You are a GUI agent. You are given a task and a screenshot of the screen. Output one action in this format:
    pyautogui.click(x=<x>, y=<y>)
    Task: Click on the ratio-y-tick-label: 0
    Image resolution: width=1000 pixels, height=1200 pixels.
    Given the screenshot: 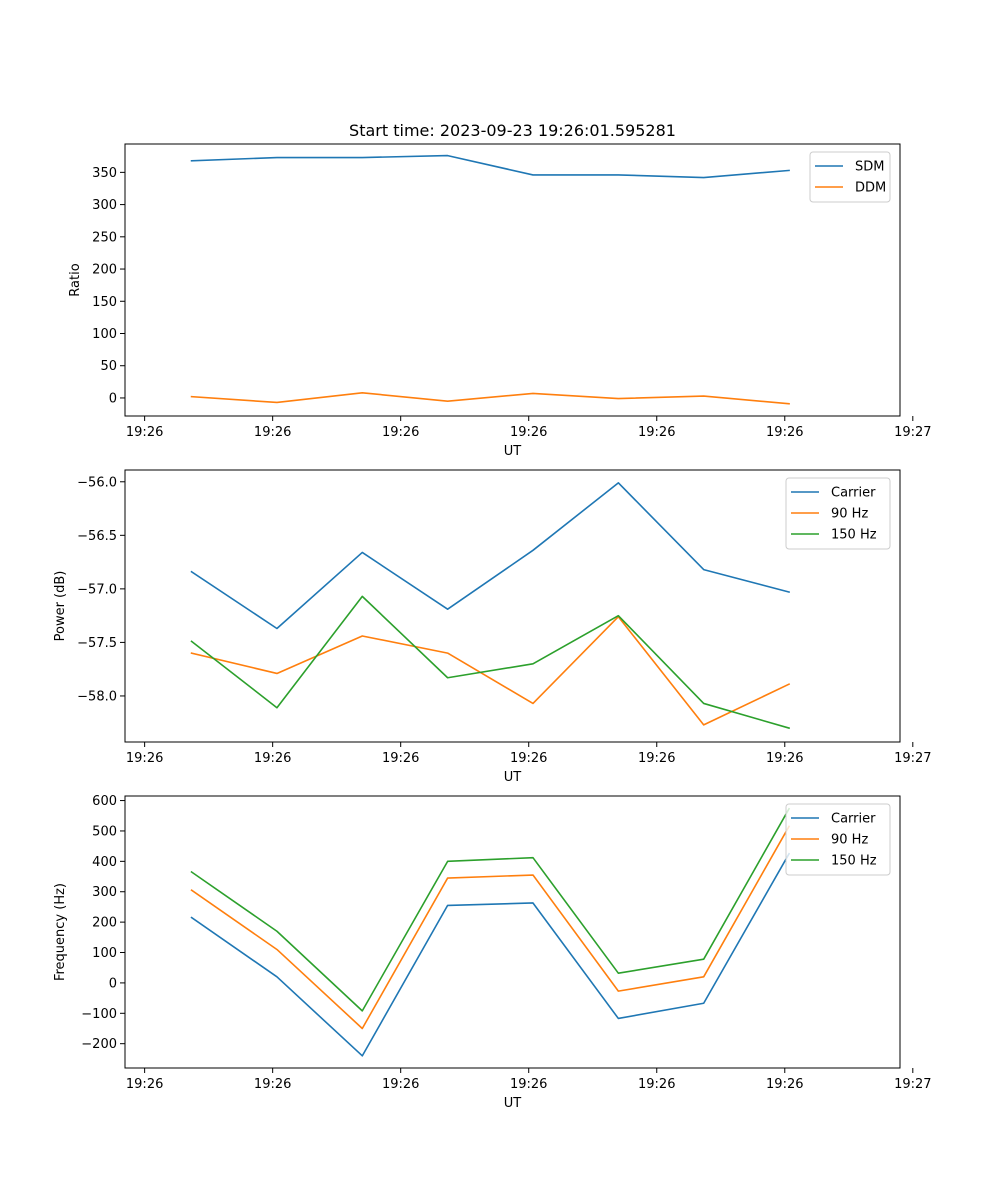 What is the action you would take?
    pyautogui.click(x=113, y=398)
    